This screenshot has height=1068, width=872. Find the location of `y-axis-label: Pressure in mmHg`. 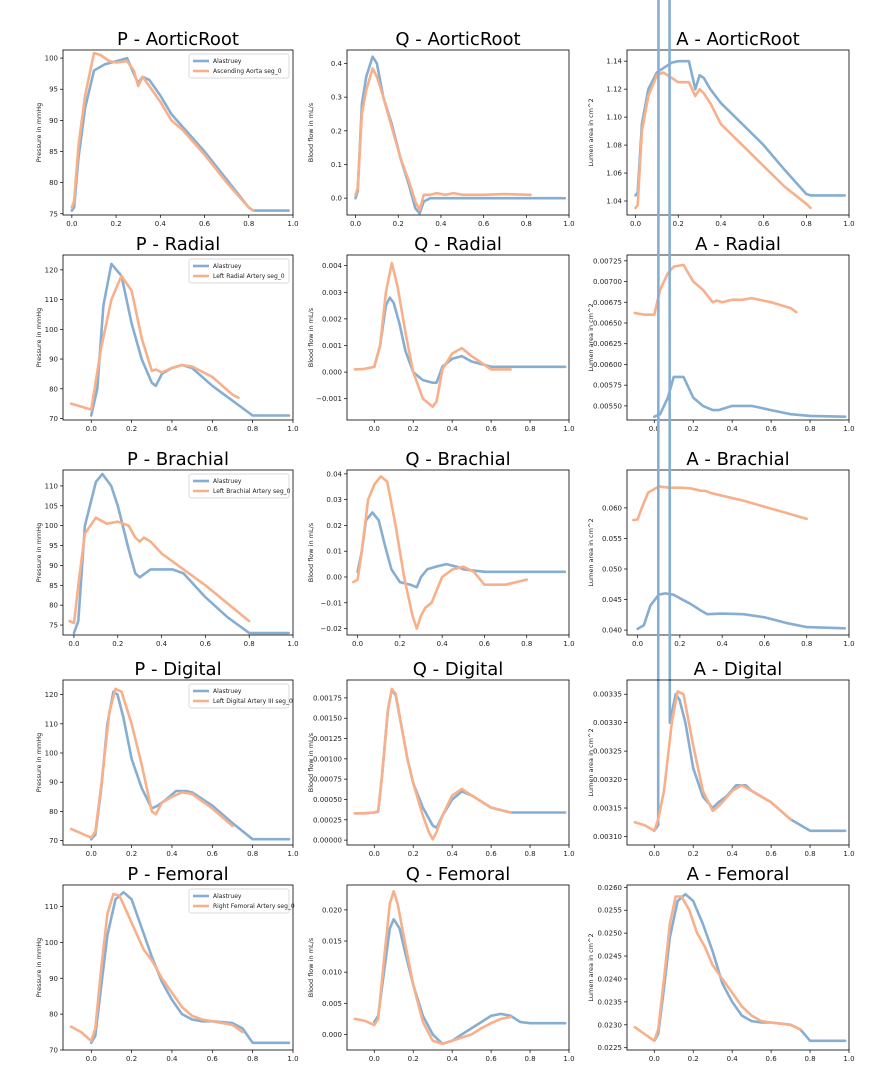

y-axis-label: Pressure in mmHg is located at coordinates (39, 968).